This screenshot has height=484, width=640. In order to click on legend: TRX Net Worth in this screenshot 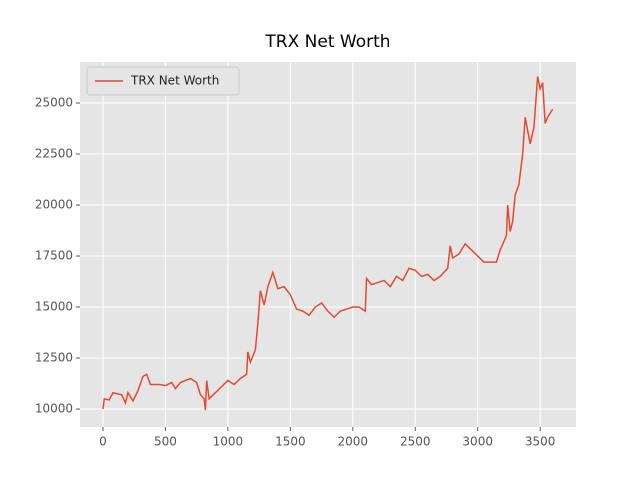, I will do `click(163, 81)`.